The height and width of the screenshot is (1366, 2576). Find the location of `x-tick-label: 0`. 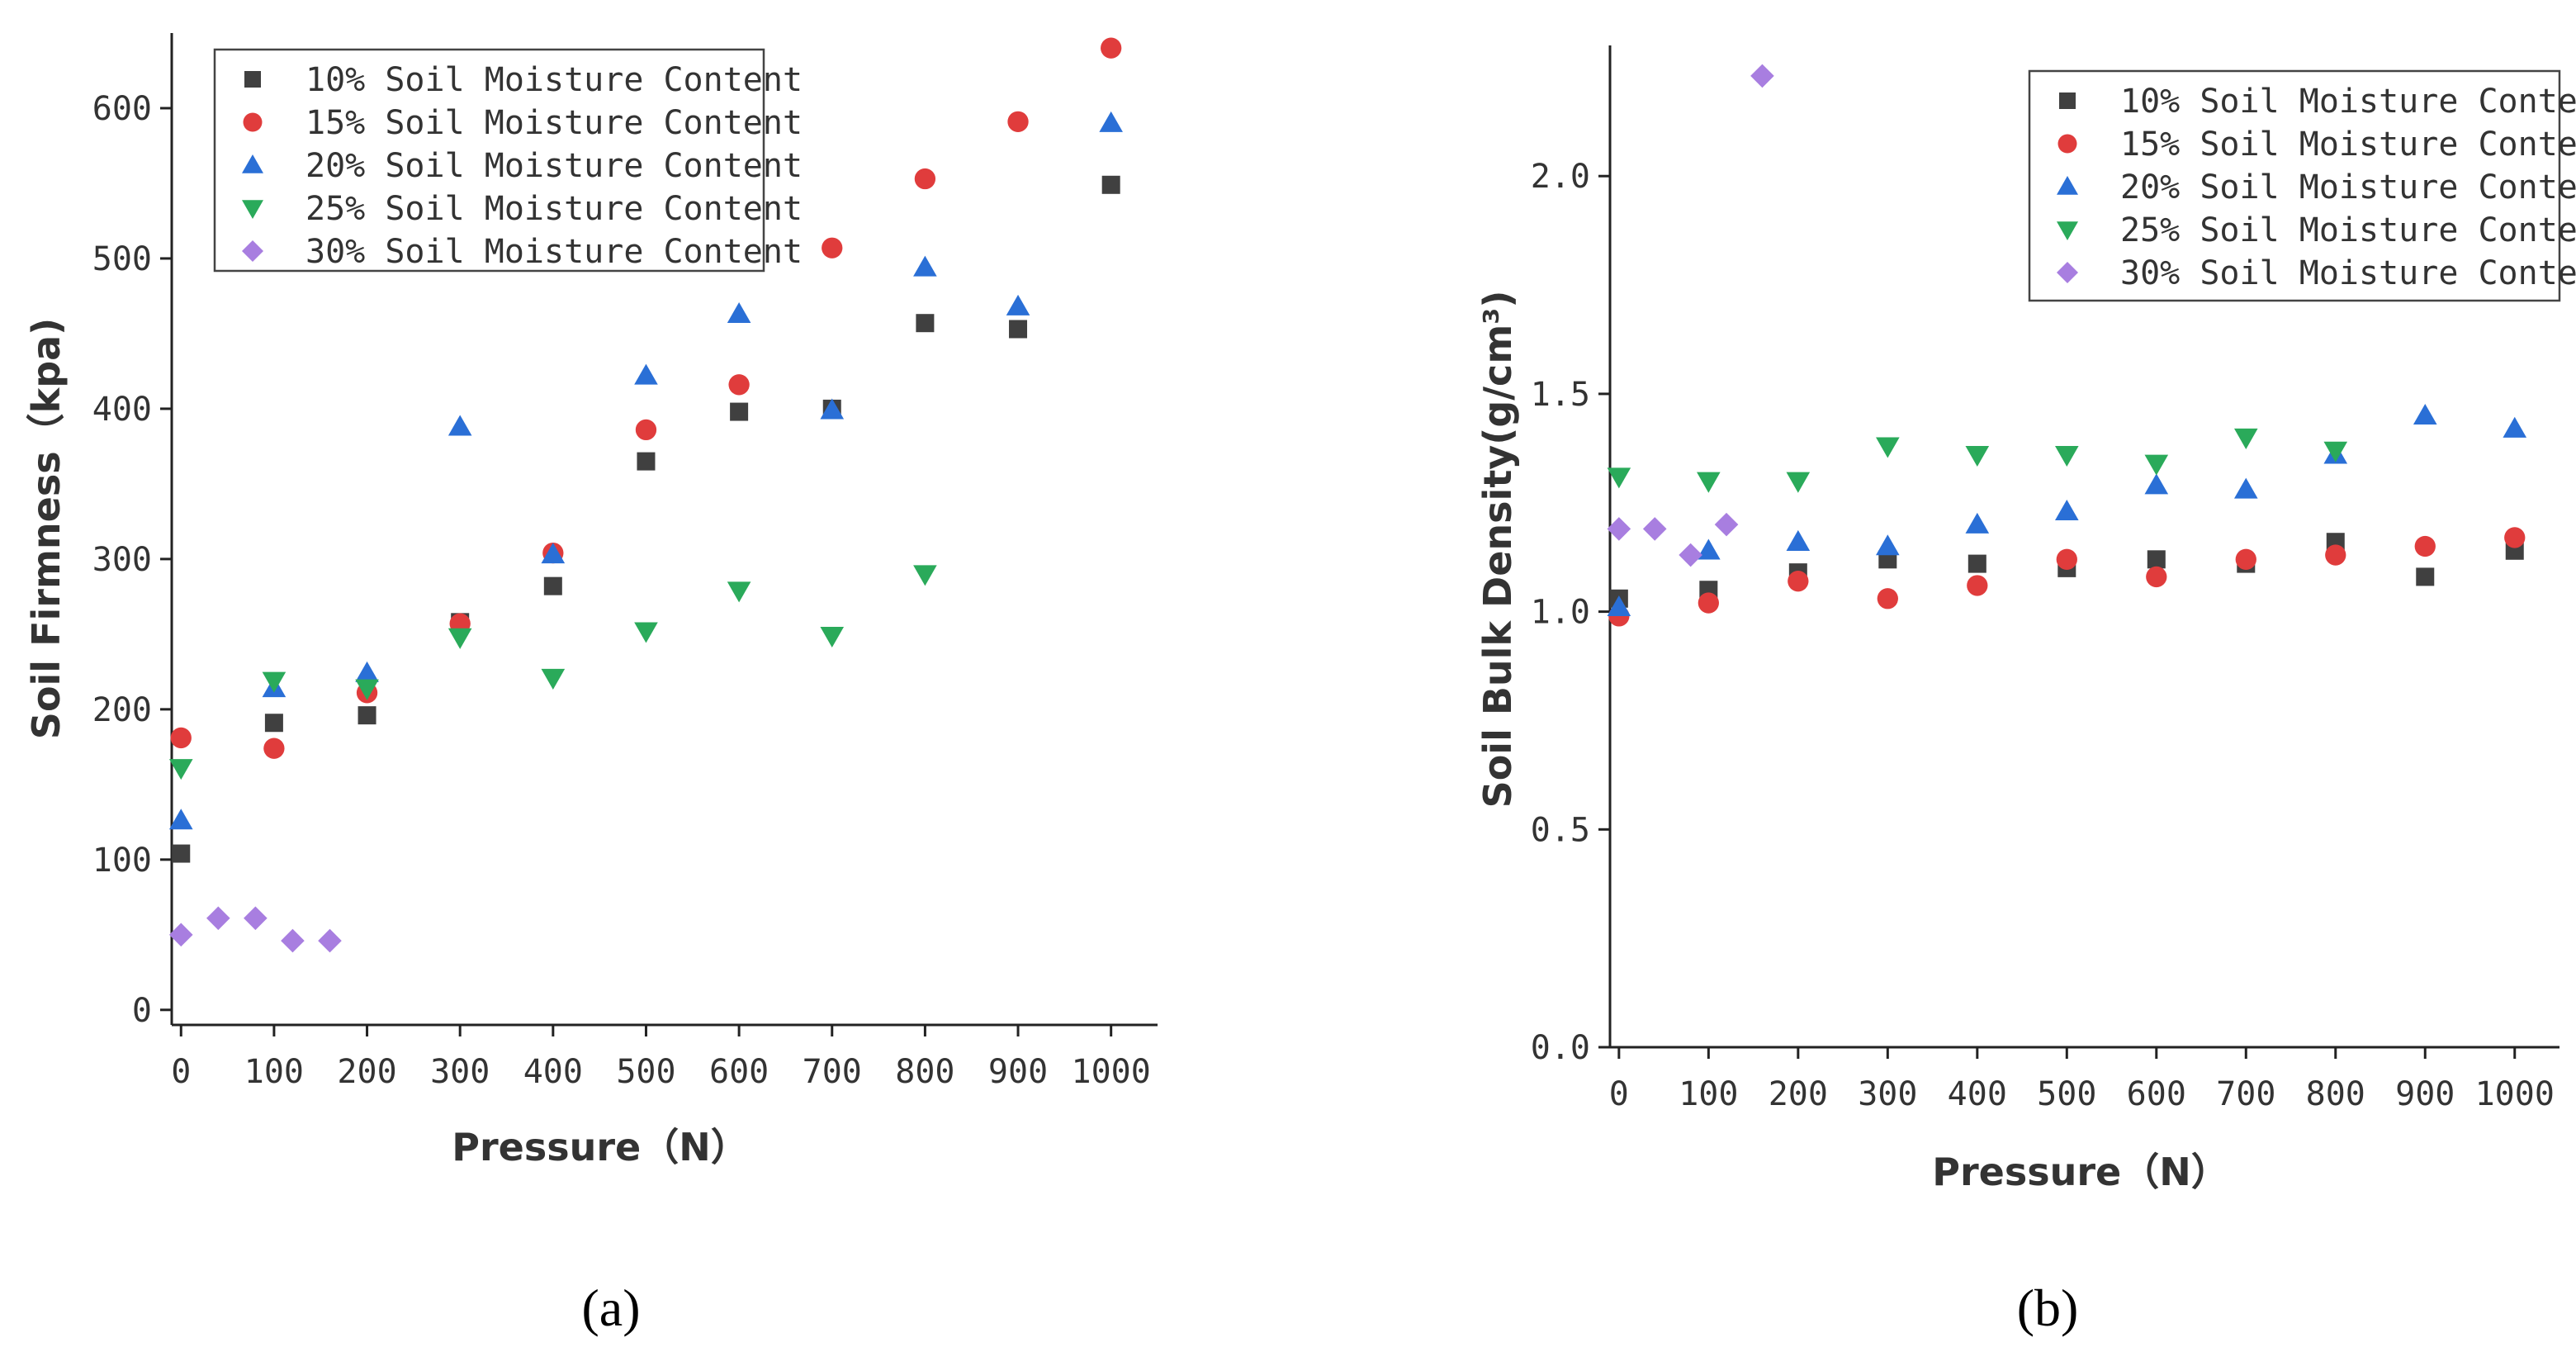

x-tick-label: 0 is located at coordinates (1619, 1094).